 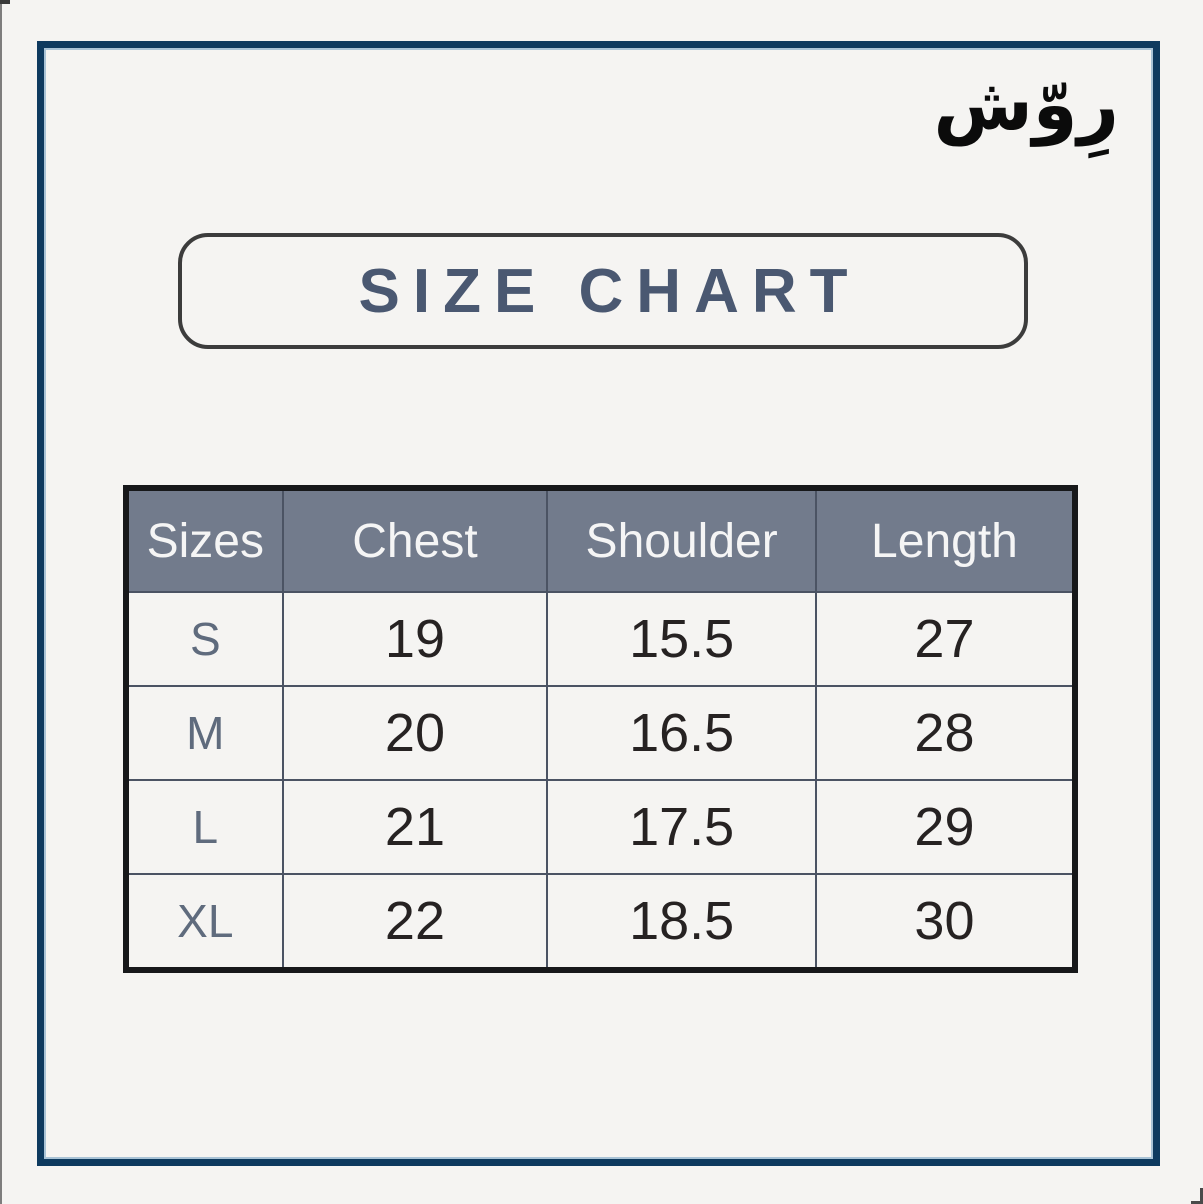 What do you see at coordinates (415, 639) in the screenshot?
I see `chest-value: 19` at bounding box center [415, 639].